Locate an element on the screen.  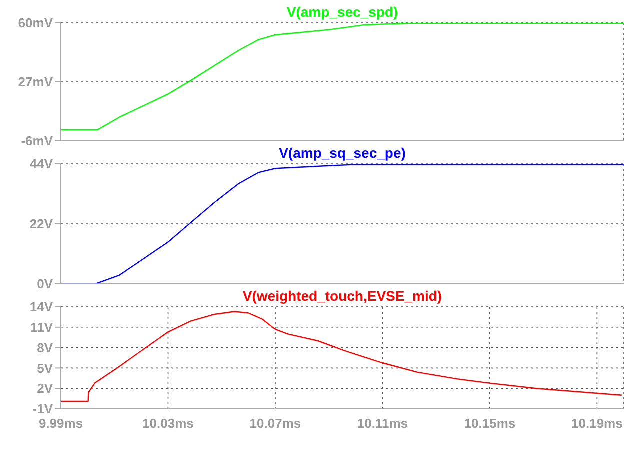
series-label: V(amp_sq_sec_pe) is located at coordinates (342, 153).